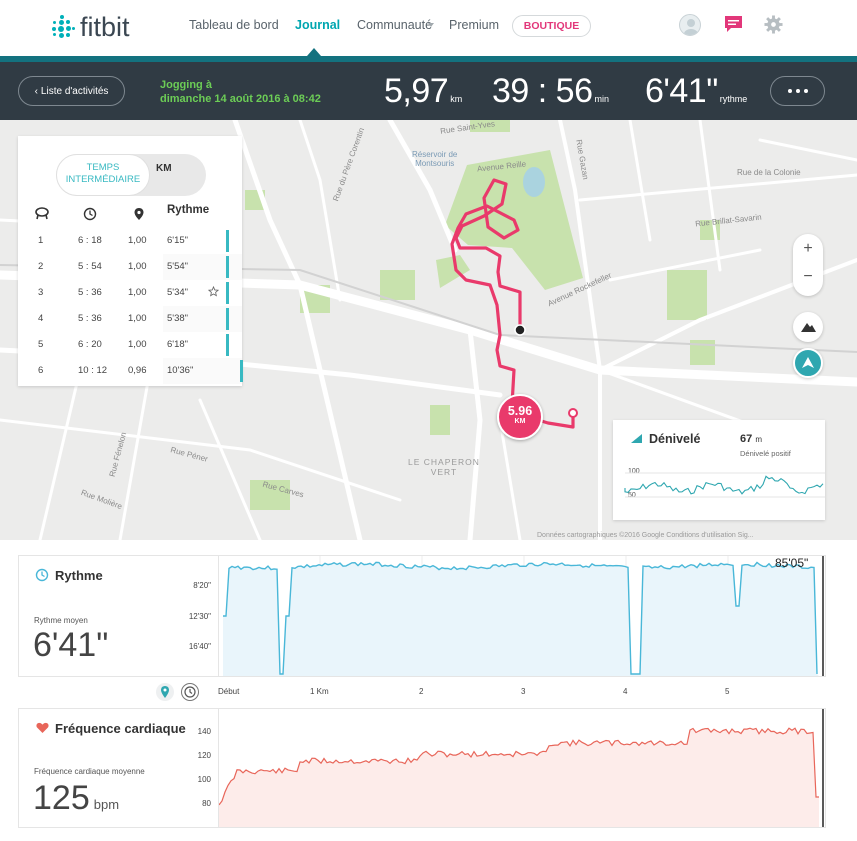 The height and width of the screenshot is (841, 857). What do you see at coordinates (199, 616) in the screenshot?
I see `pace-y-tick: 12'30"` at bounding box center [199, 616].